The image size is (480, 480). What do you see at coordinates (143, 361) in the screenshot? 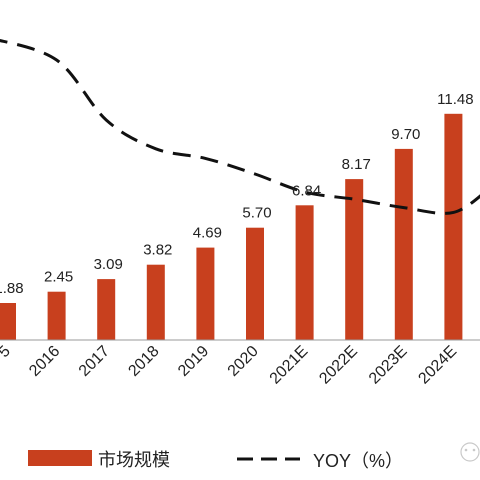
I see `tick-label-2018: 2018` at bounding box center [143, 361].